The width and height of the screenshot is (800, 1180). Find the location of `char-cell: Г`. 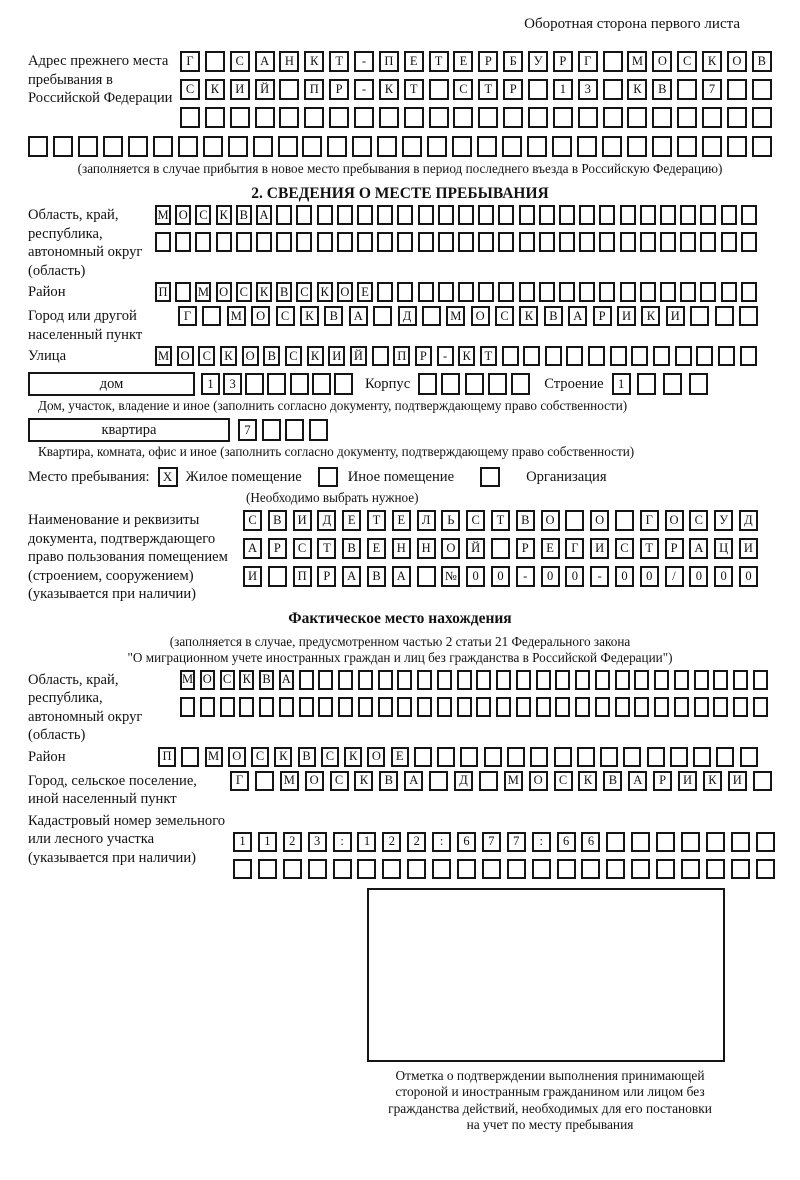

char-cell: Г is located at coordinates (575, 548).